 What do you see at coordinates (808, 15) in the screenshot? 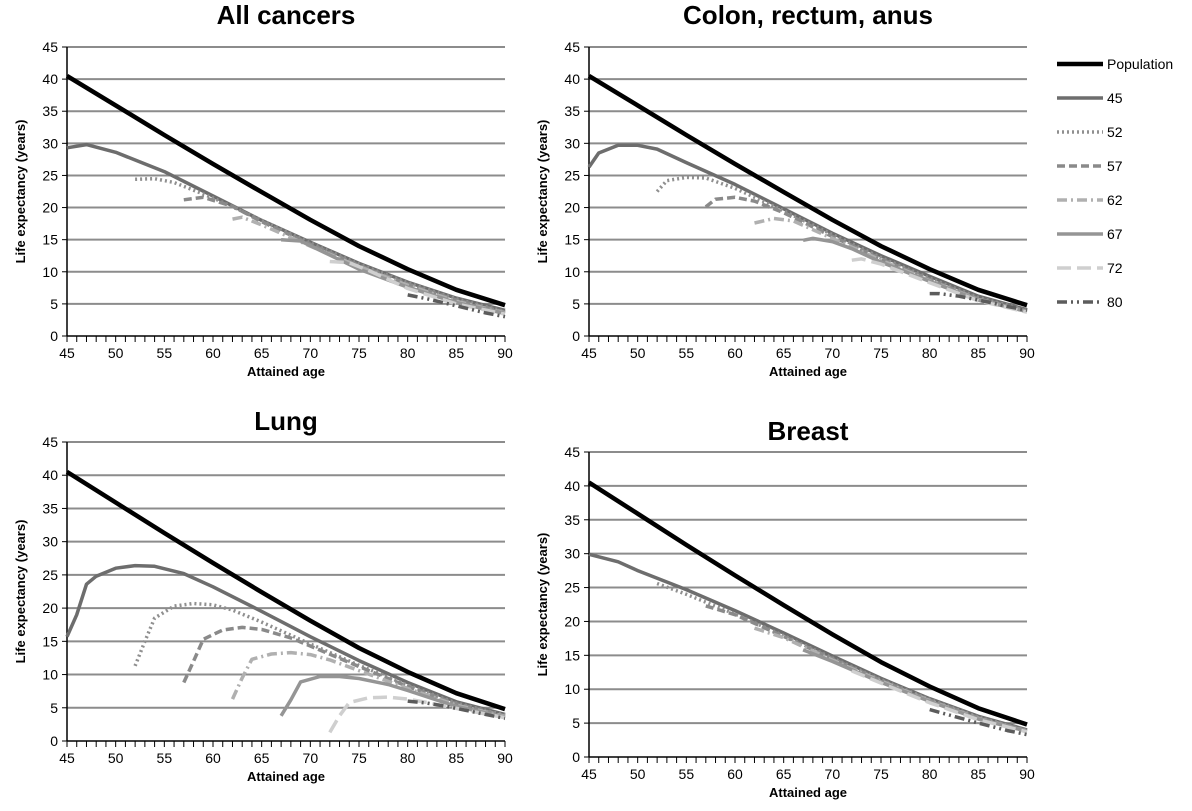
I see `chart-title: Colon, rectum, anus` at bounding box center [808, 15].